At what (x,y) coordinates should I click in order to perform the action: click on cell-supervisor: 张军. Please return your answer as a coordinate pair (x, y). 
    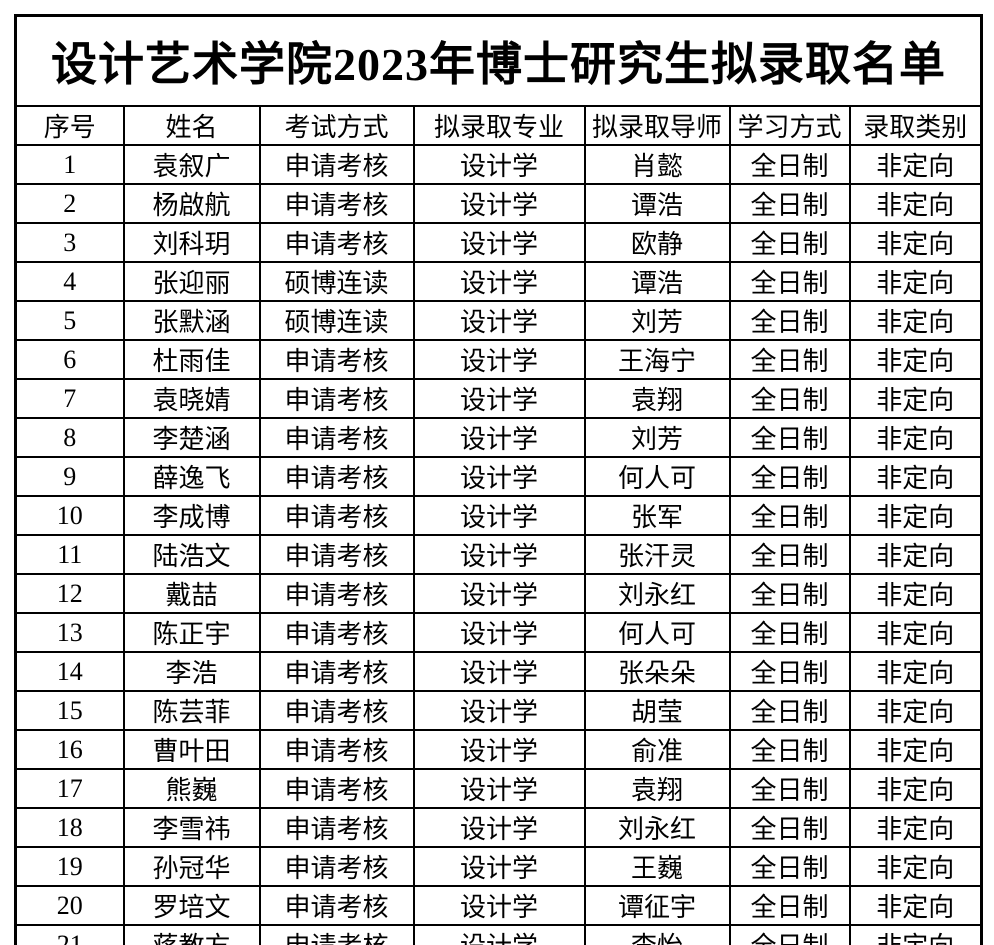
    Looking at the image, I should click on (657, 515).